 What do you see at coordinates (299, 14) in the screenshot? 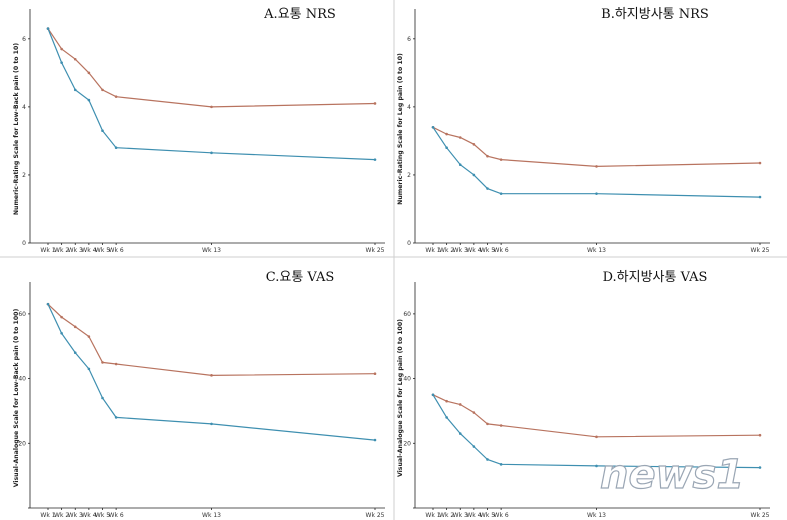
I see `panel-title: A.요통 NRS` at bounding box center [299, 14].